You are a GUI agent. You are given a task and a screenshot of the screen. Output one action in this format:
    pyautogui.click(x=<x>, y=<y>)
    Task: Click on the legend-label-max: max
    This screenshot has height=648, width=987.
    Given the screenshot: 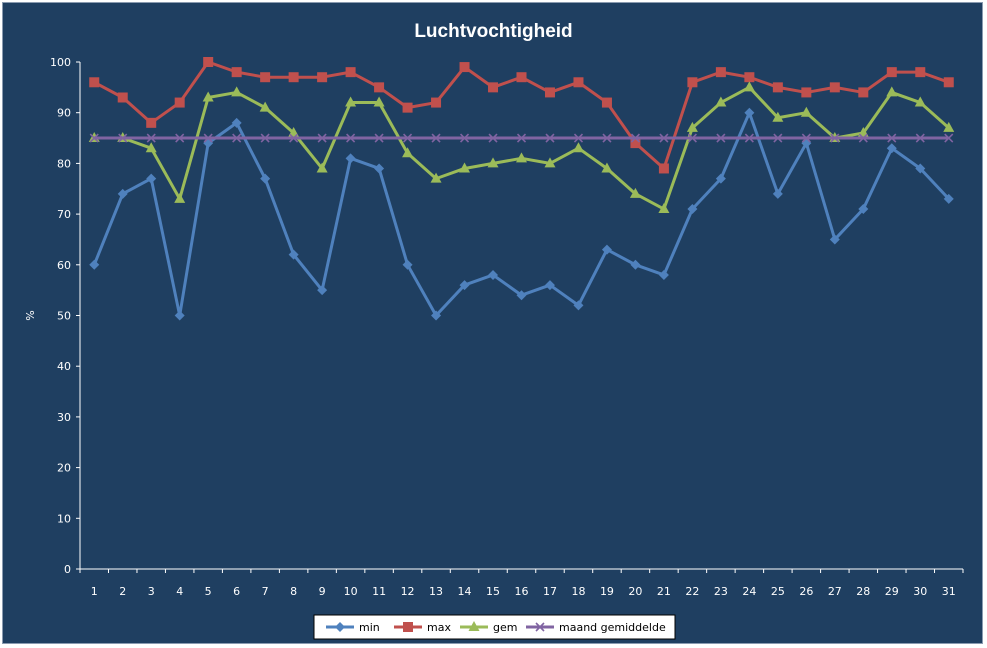 What is the action you would take?
    pyautogui.click(x=439, y=627)
    